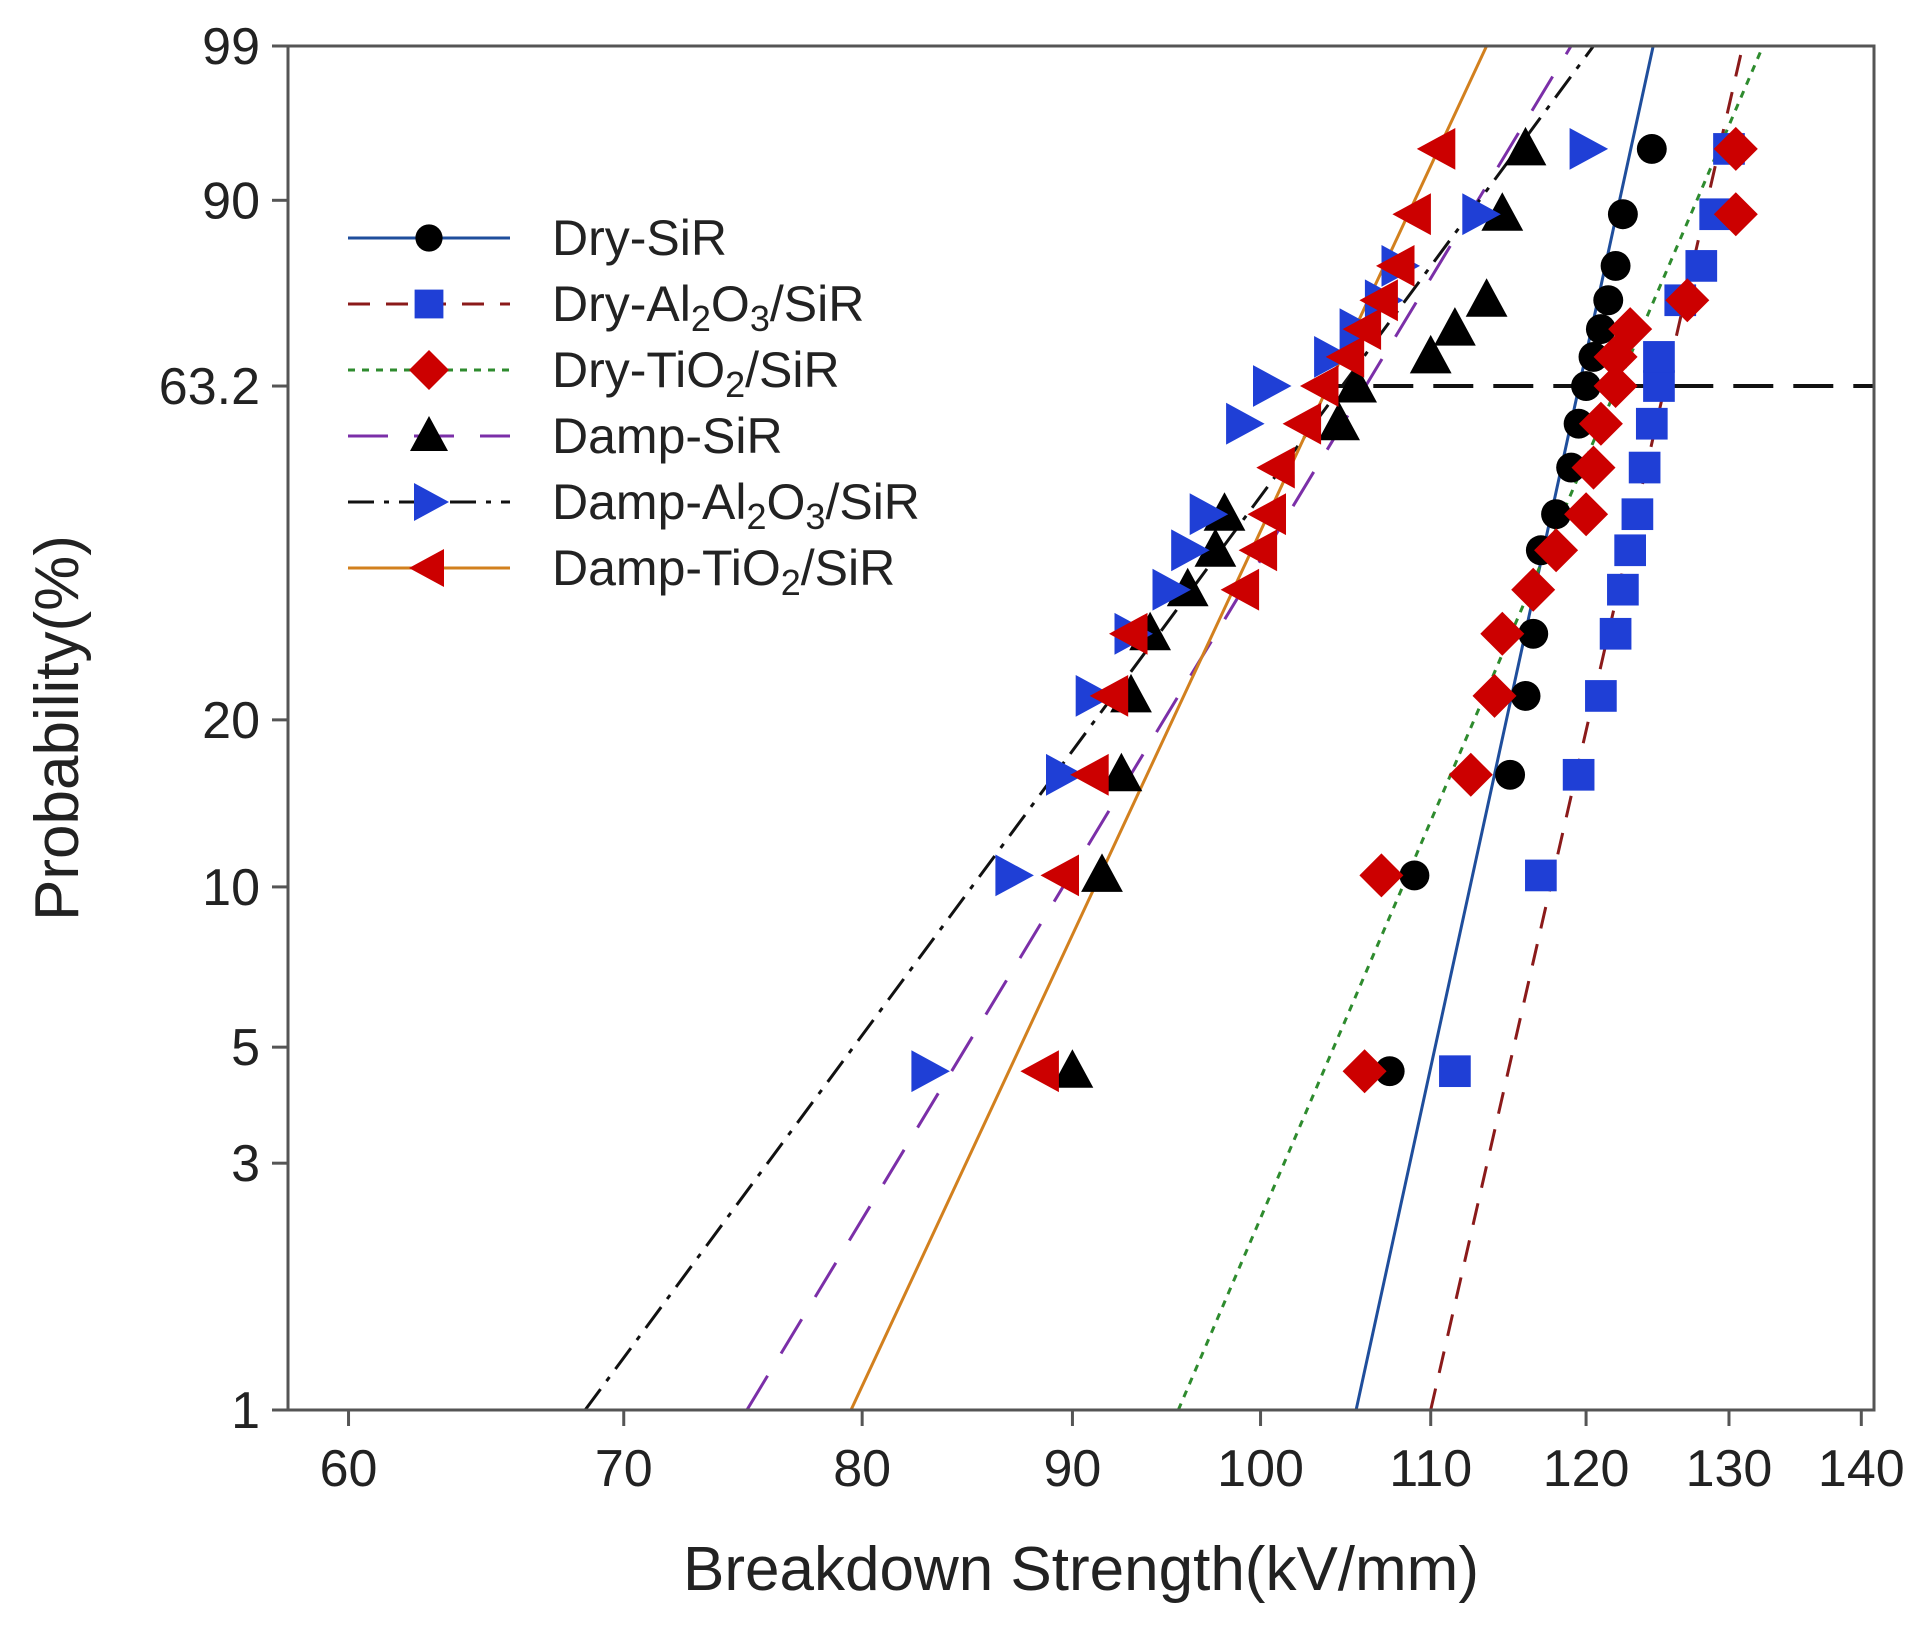 The height and width of the screenshot is (1626, 1920). What do you see at coordinates (429, 433) in the screenshot?
I see `legend-marker-damp-sir` at bounding box center [429, 433].